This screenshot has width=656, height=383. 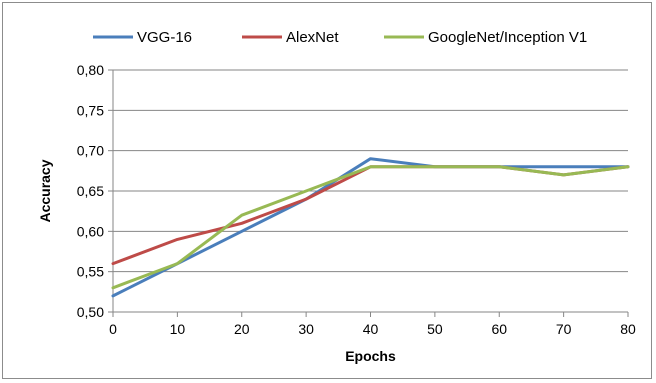 What do you see at coordinates (242, 329) in the screenshot?
I see `x-tick-label: 20` at bounding box center [242, 329].